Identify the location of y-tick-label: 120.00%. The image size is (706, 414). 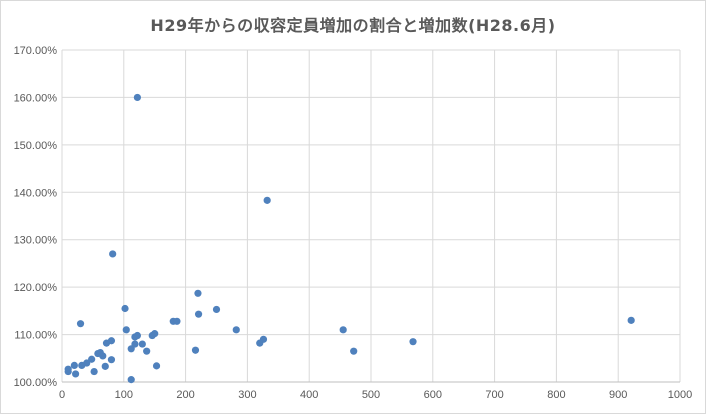
(36, 288).